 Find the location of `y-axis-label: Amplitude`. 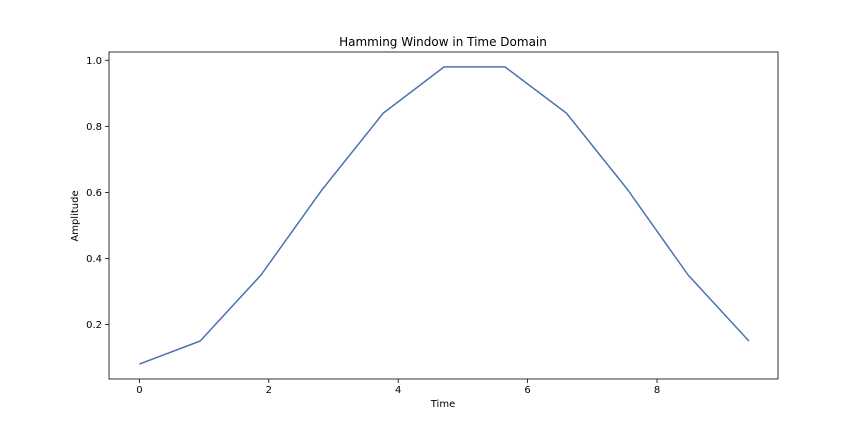

y-axis-label: Amplitude is located at coordinates (75, 215).